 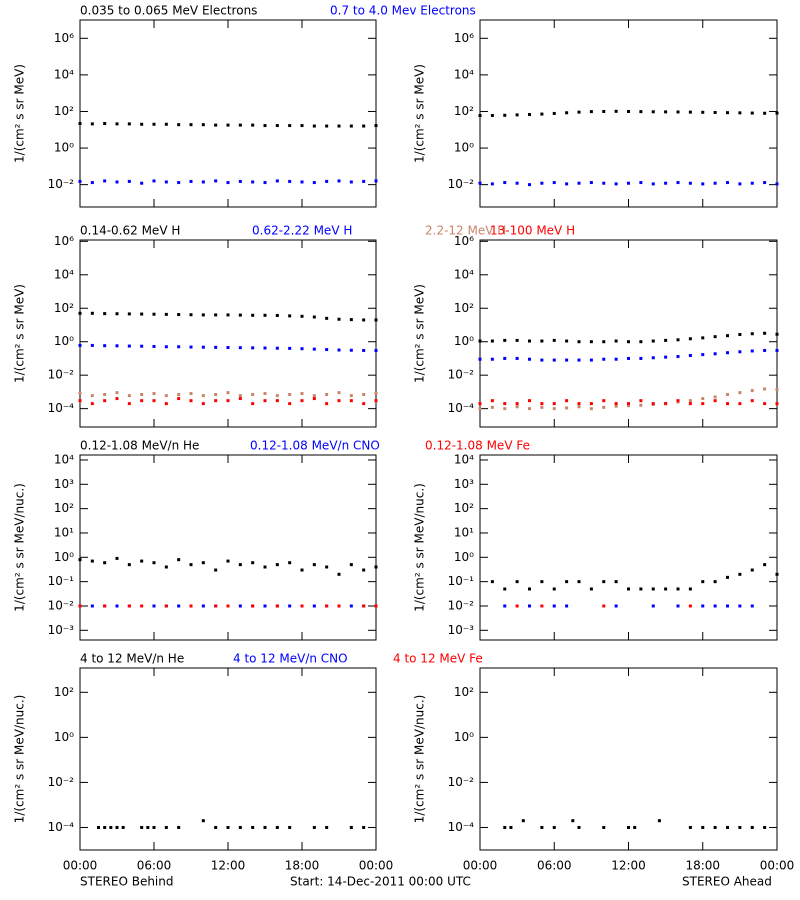 I want to click on footer-right: STEREO Ahead, so click(x=727, y=882).